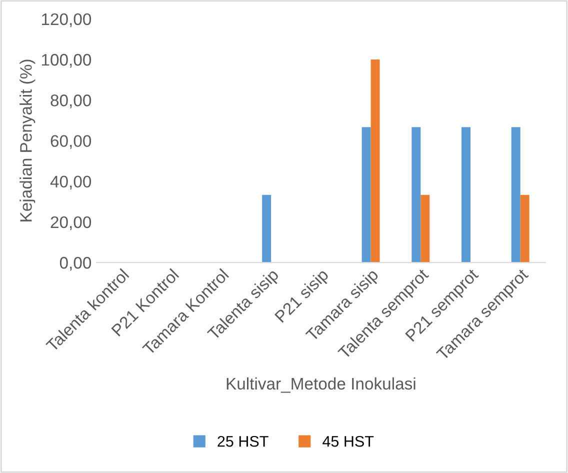 The width and height of the screenshot is (568, 473). Describe the element at coordinates (71, 223) in the screenshot. I see `y-tick-label: 20,00` at that location.